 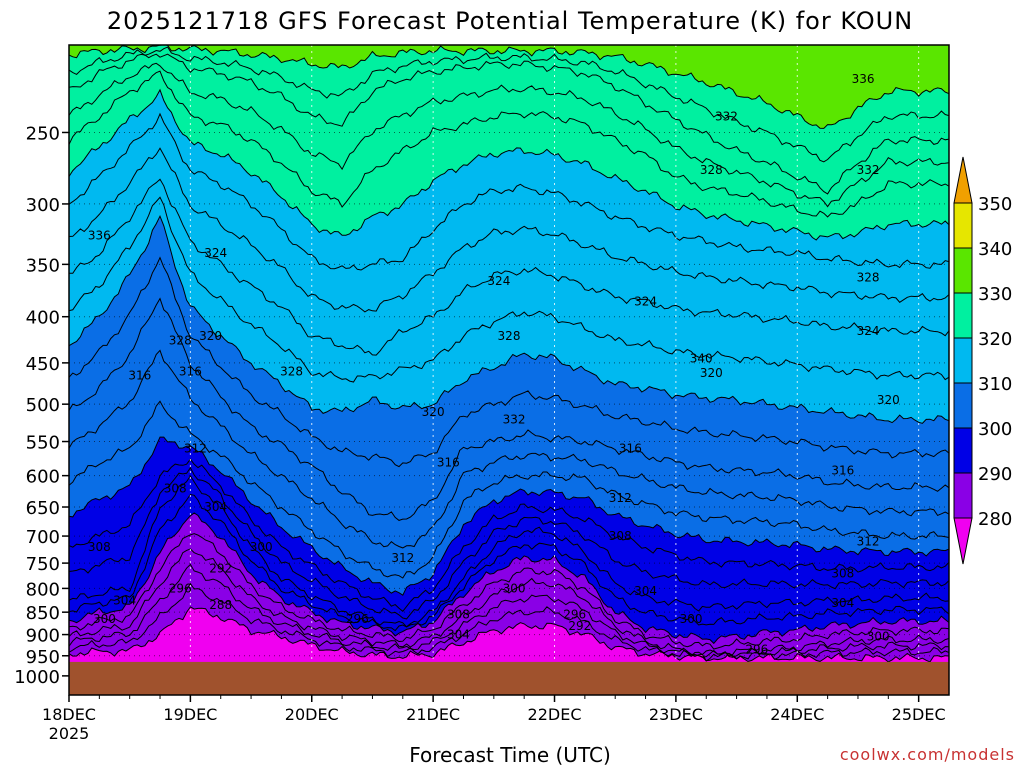 I want to click on x-tick-label: 23DEC, so click(x=676, y=714).